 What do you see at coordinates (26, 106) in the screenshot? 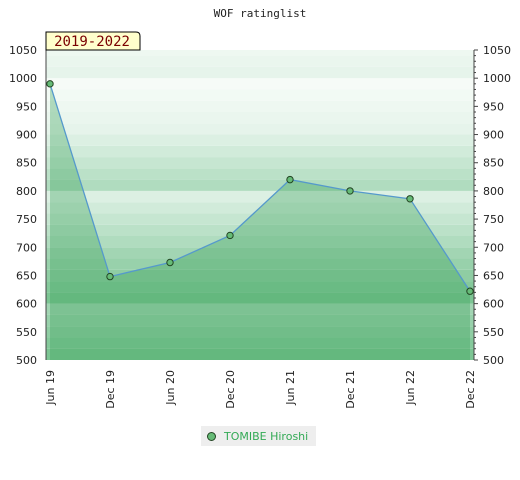
I see `y-tick-label-left: 950` at bounding box center [26, 106].